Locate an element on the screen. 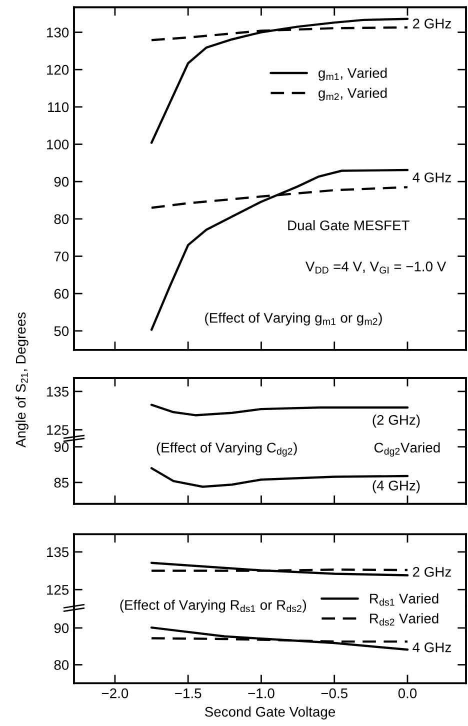  y-tick-label: 120 is located at coordinates (58, 69).